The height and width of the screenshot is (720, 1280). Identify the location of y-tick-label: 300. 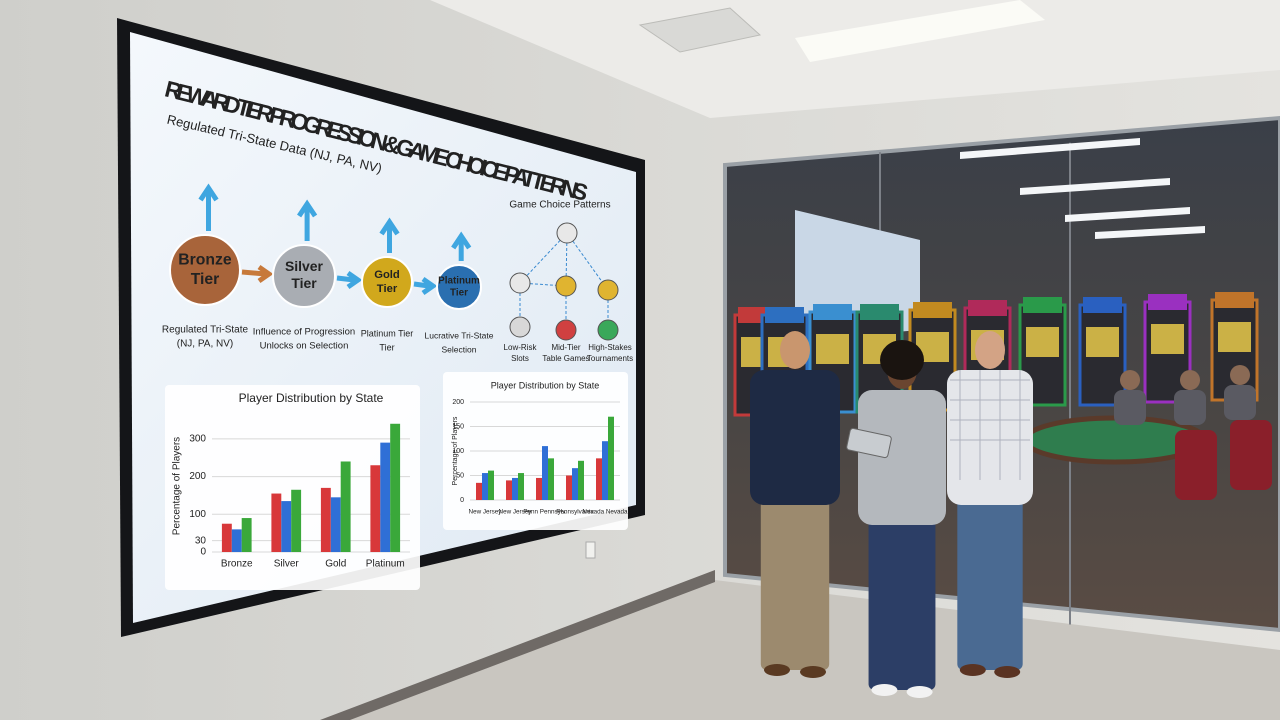
(197, 438).